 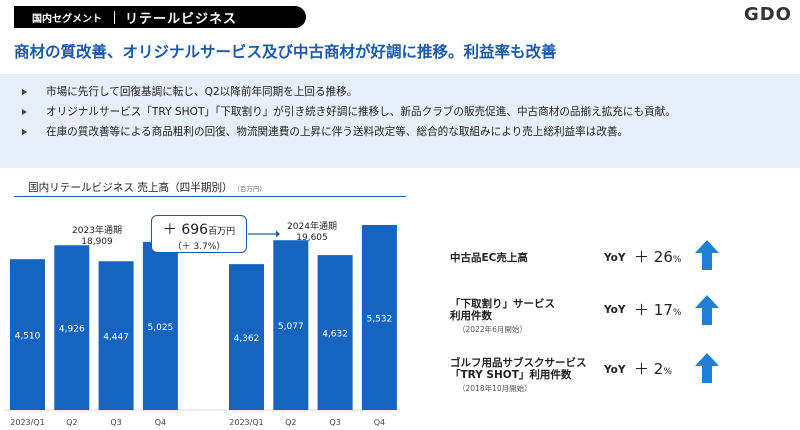 I want to click on bar-value-label: 5,532, so click(x=380, y=320).